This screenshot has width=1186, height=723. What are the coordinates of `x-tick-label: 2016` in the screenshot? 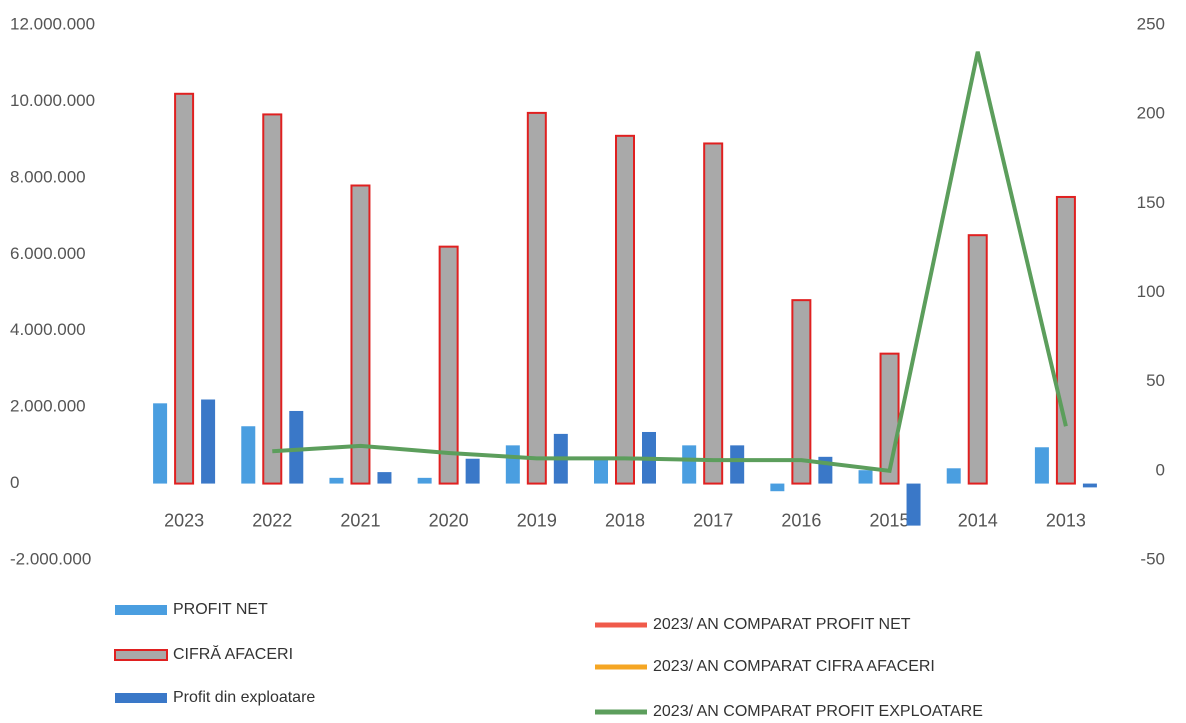 It's located at (801, 520).